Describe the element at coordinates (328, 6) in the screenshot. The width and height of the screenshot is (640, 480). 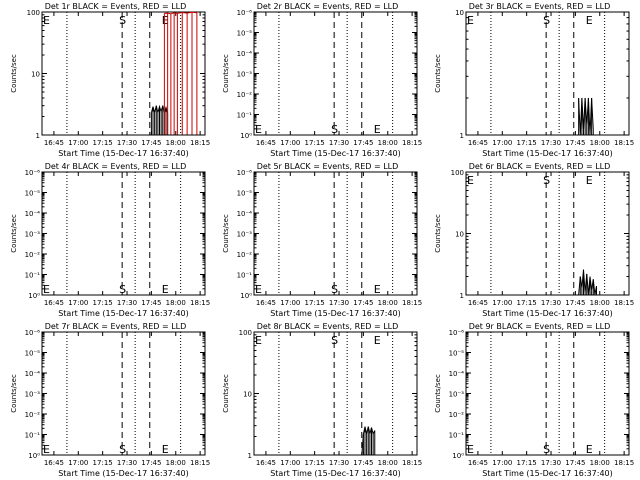
I see `plot-title: Det 2r BLACK = Events, RED = LLD` at that location.